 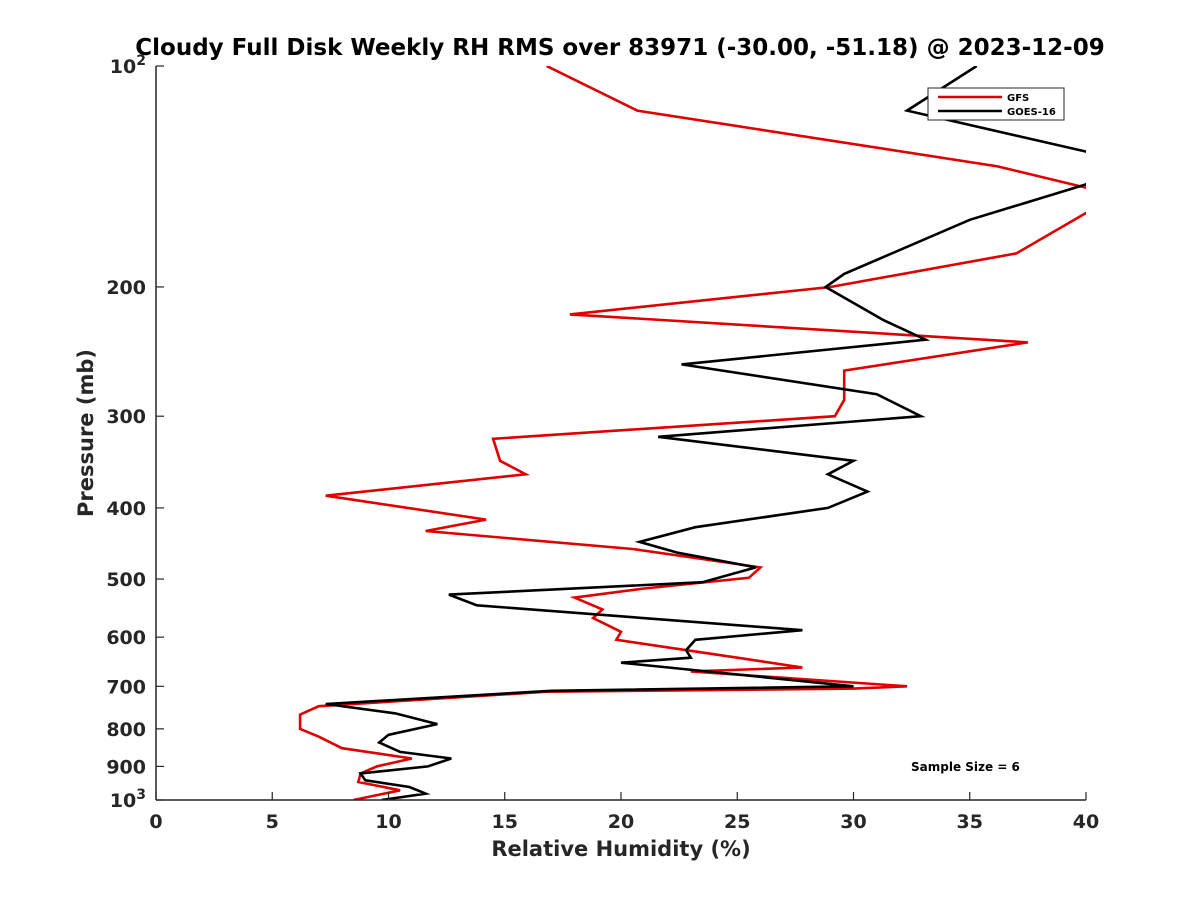 I want to click on y-tick-label: 10³, so click(x=128, y=799).